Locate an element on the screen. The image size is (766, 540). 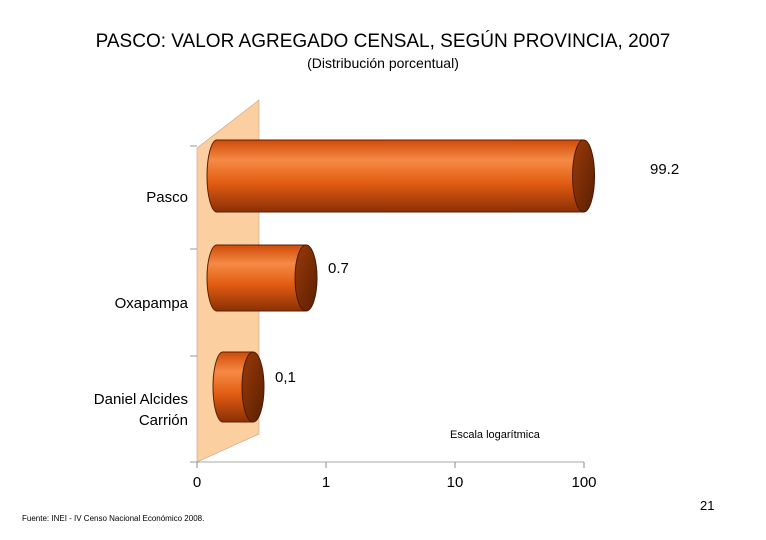
x-tick-label: 10 is located at coordinates (455, 482).